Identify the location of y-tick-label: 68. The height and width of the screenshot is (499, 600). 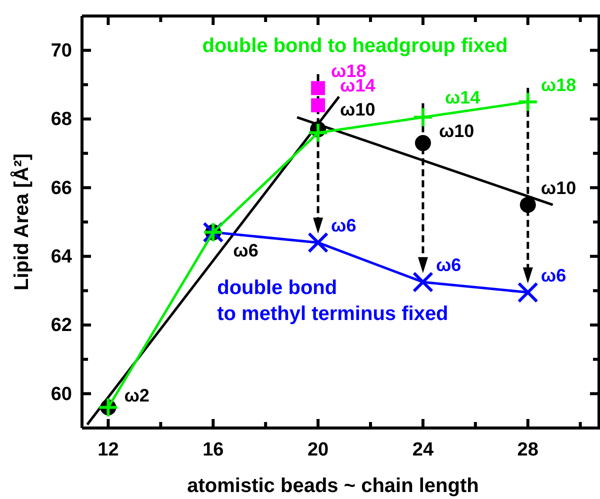
(61, 119).